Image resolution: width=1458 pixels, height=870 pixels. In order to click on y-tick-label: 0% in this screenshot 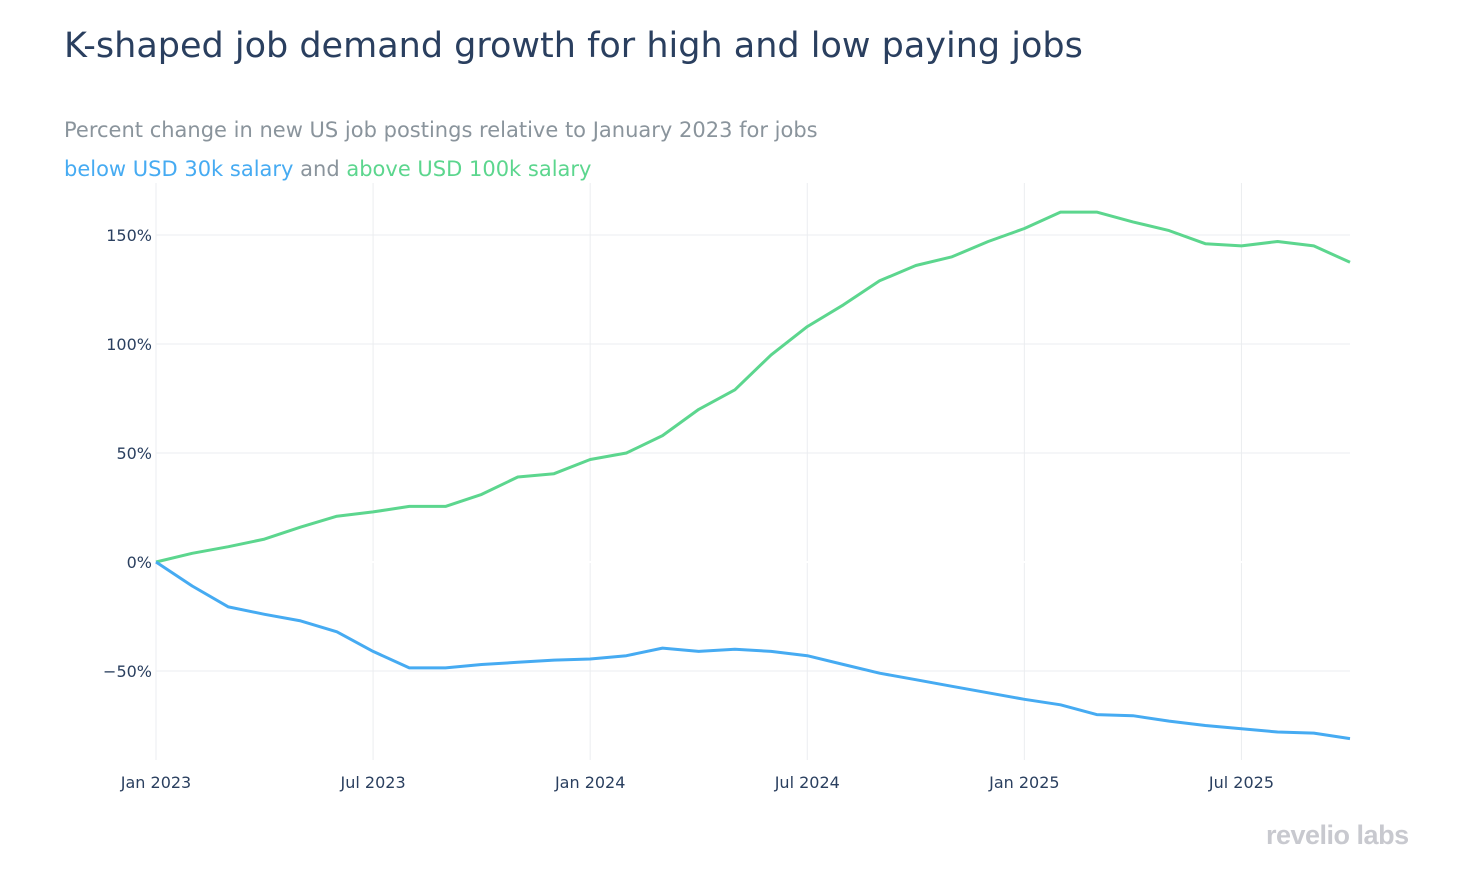, I will do `click(139, 562)`.